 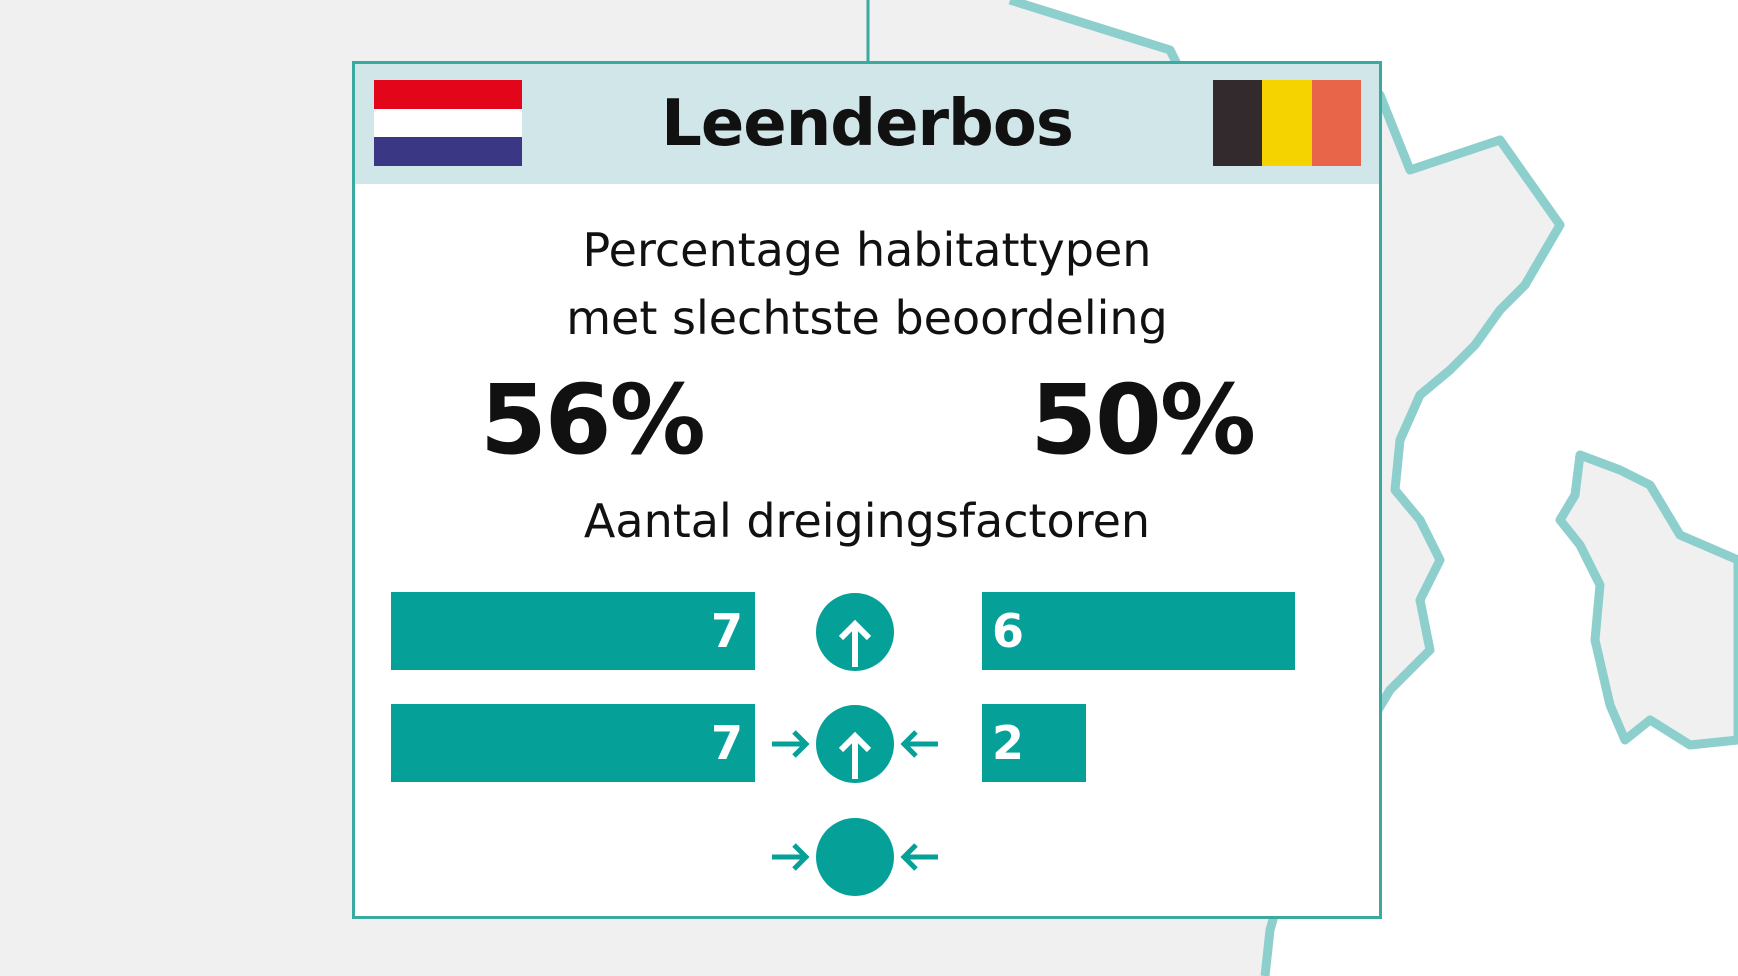 What do you see at coordinates (867, 250) in the screenshot?
I see `habitat-heading-line-1: Percentage habitattypen` at bounding box center [867, 250].